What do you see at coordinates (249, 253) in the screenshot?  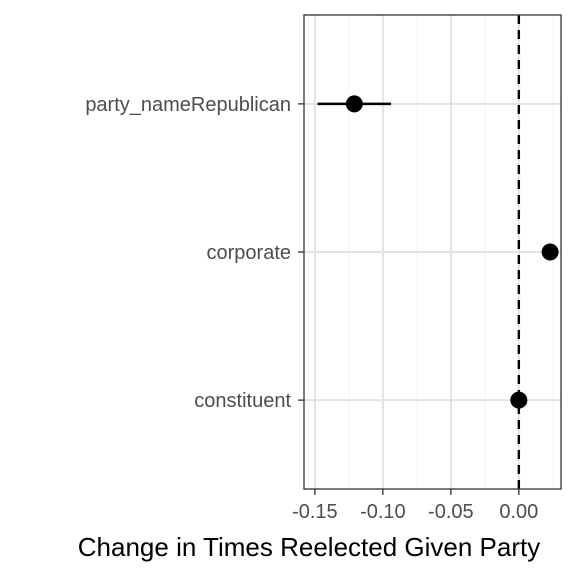 I see `y-tick-label: corporate` at bounding box center [249, 253].